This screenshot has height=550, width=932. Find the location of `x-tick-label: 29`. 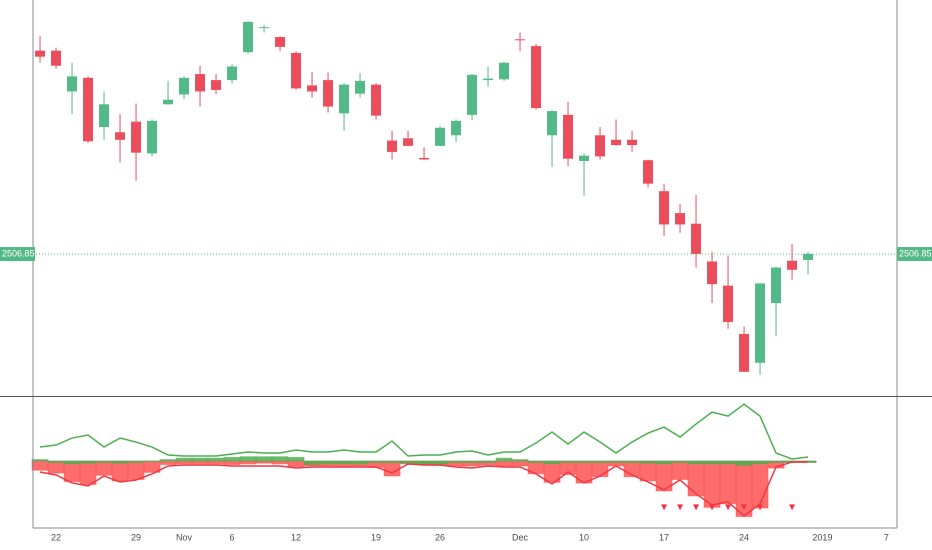

x-tick-label: 29 is located at coordinates (136, 537).